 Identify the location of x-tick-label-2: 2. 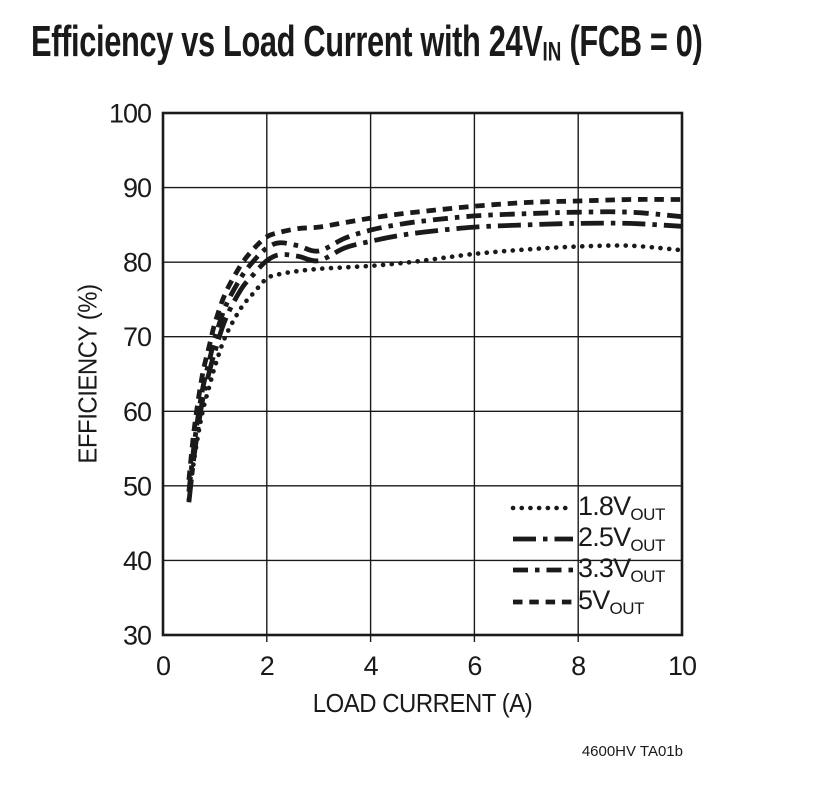
(267, 666).